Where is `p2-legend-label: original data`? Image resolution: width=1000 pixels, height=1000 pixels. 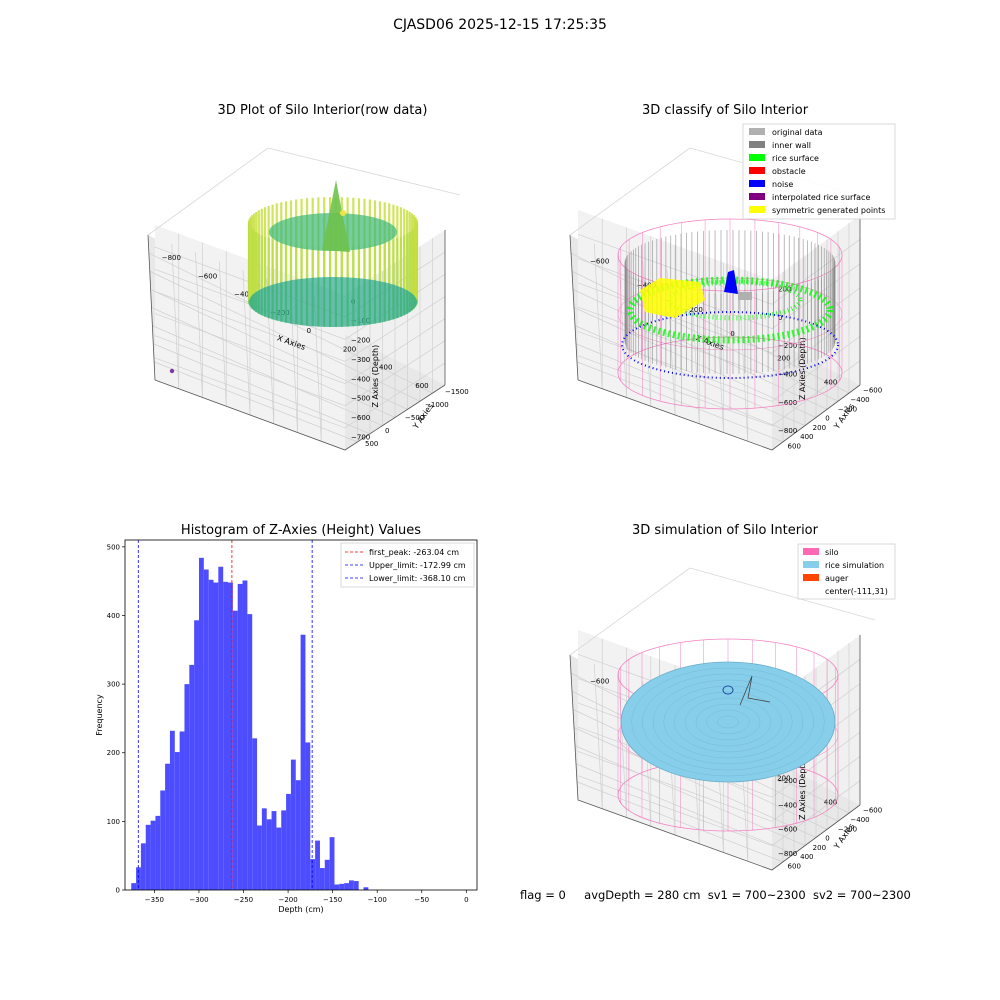
p2-legend-label: original data is located at coordinates (797, 132).